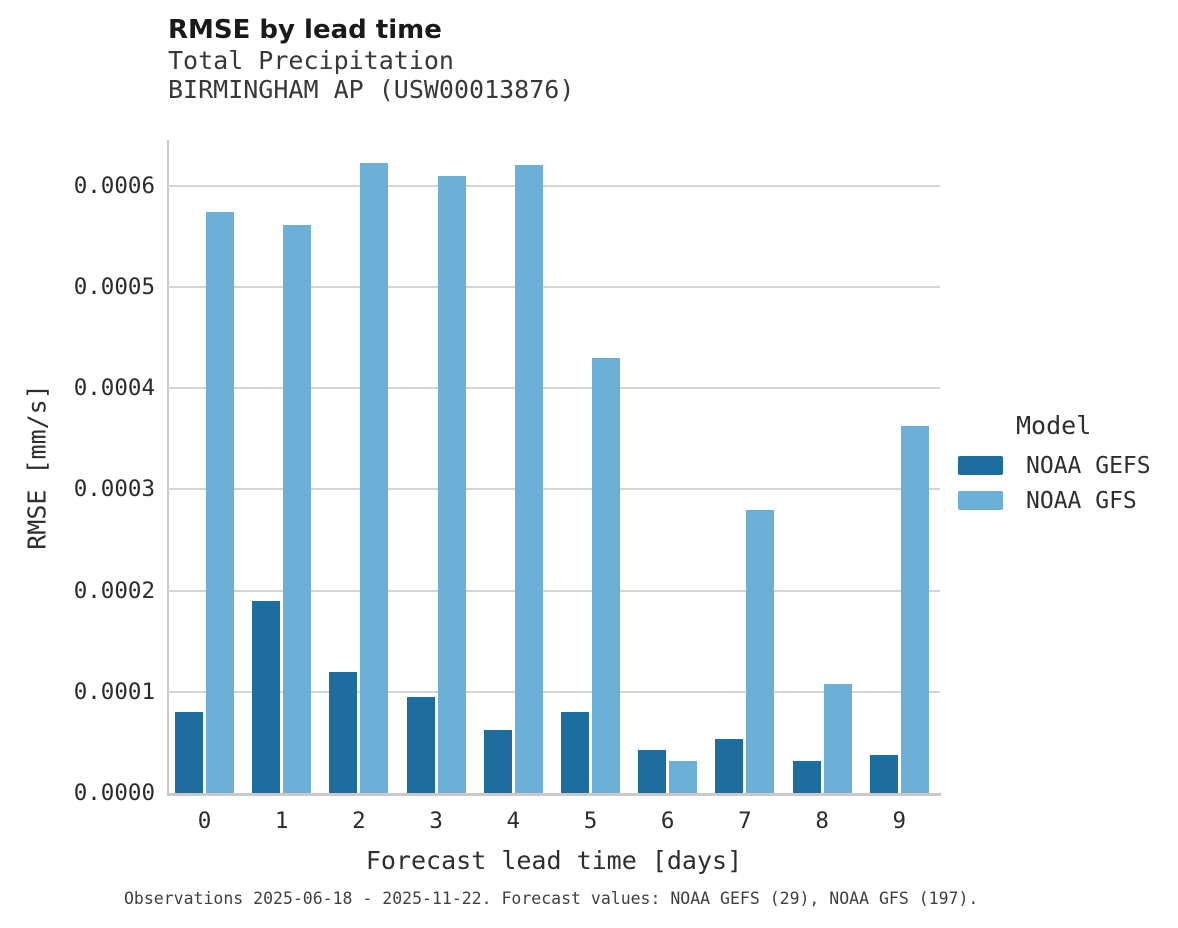 The image size is (1178, 928). Describe the element at coordinates (114, 185) in the screenshot. I see `y-tick-label: 0.0006` at that location.